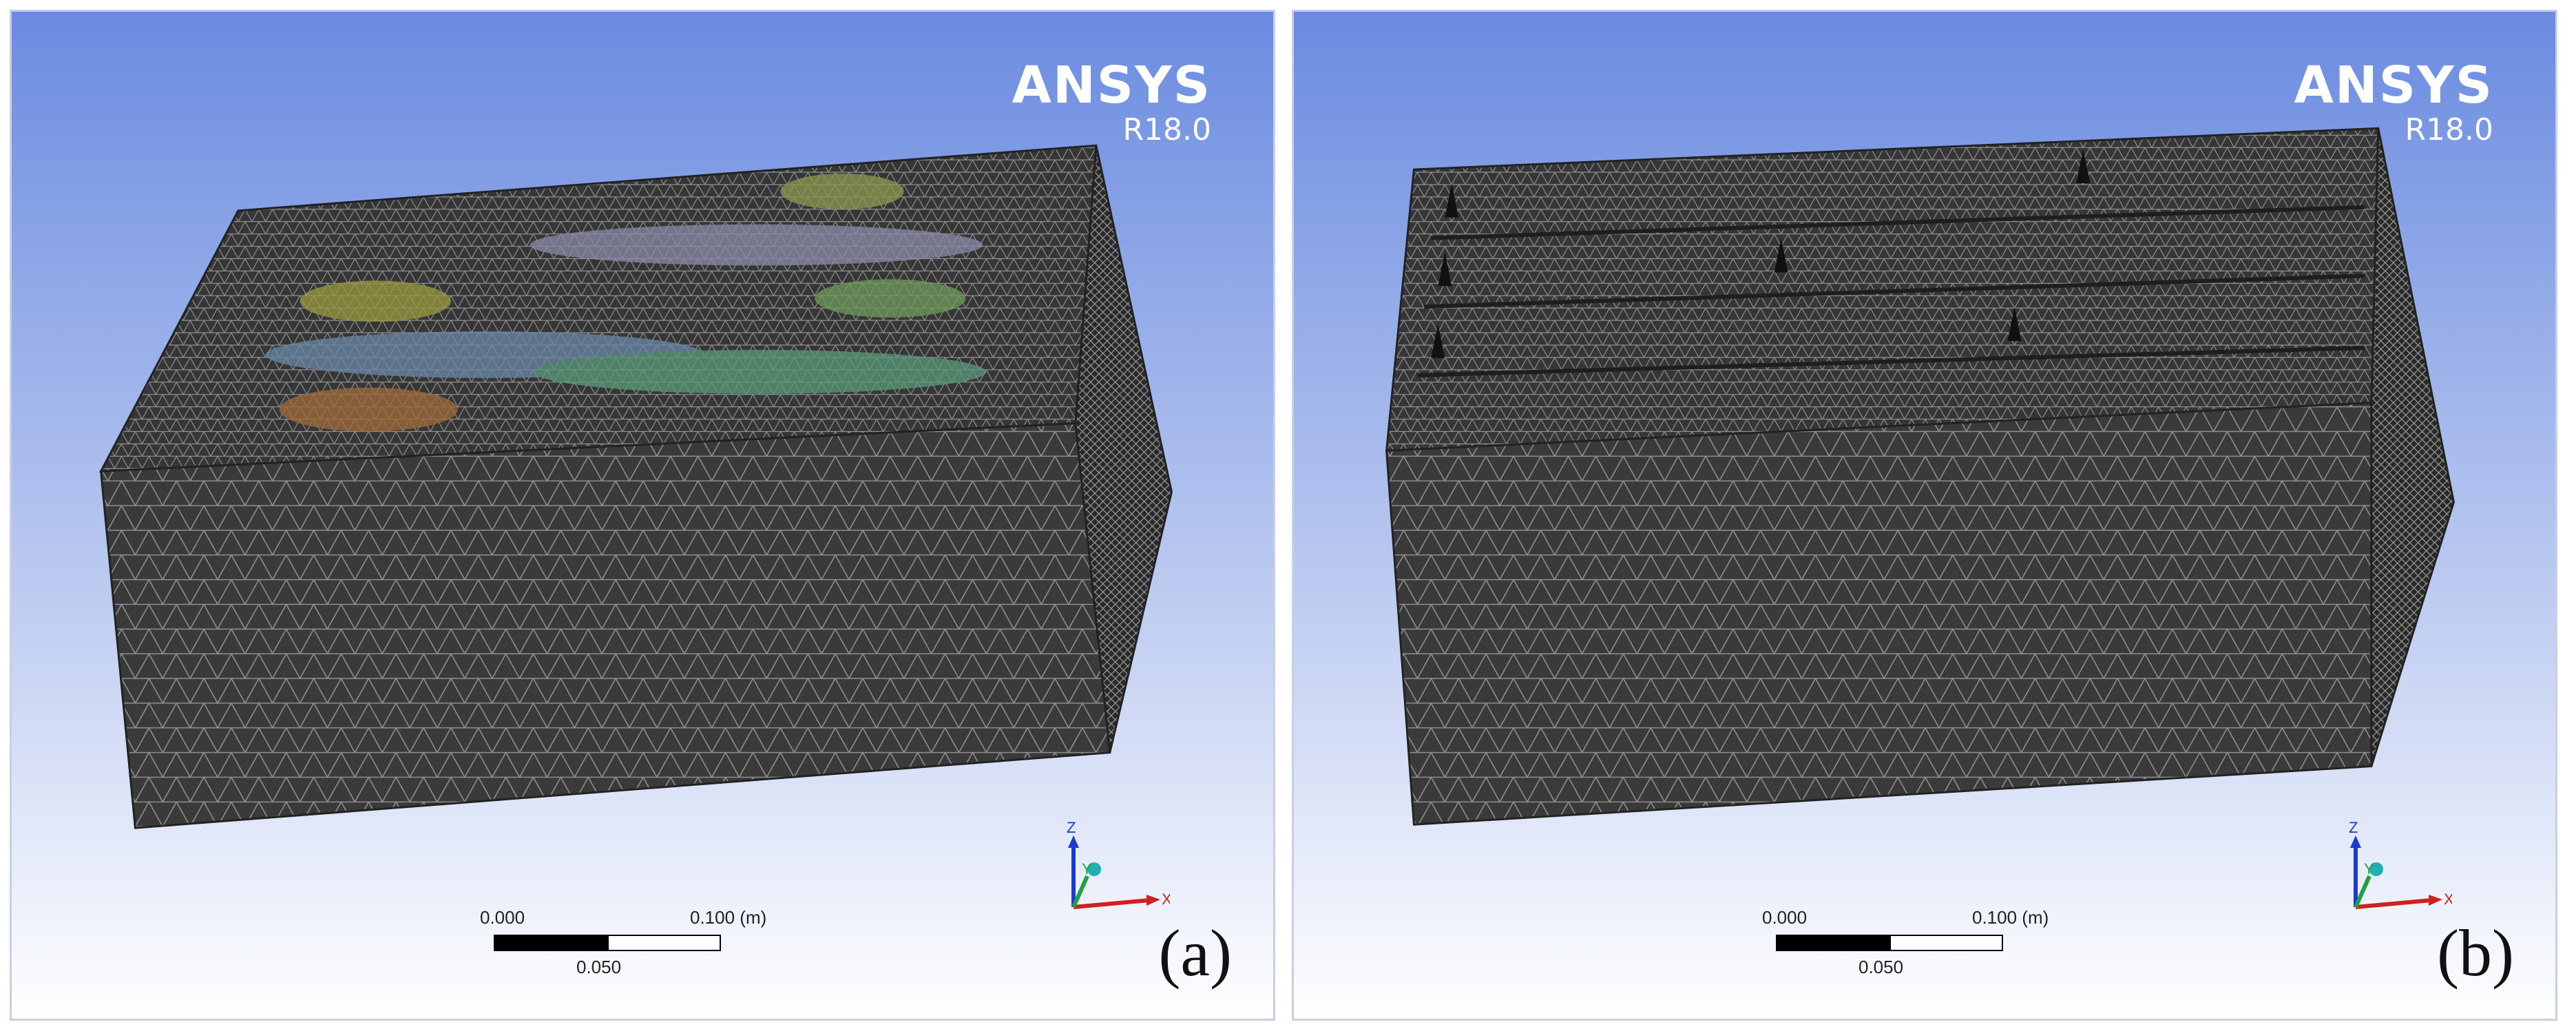 The height and width of the screenshot is (1029, 2576). What do you see at coordinates (1761, 253) in the screenshot?
I see `cell-terminals` at bounding box center [1761, 253].